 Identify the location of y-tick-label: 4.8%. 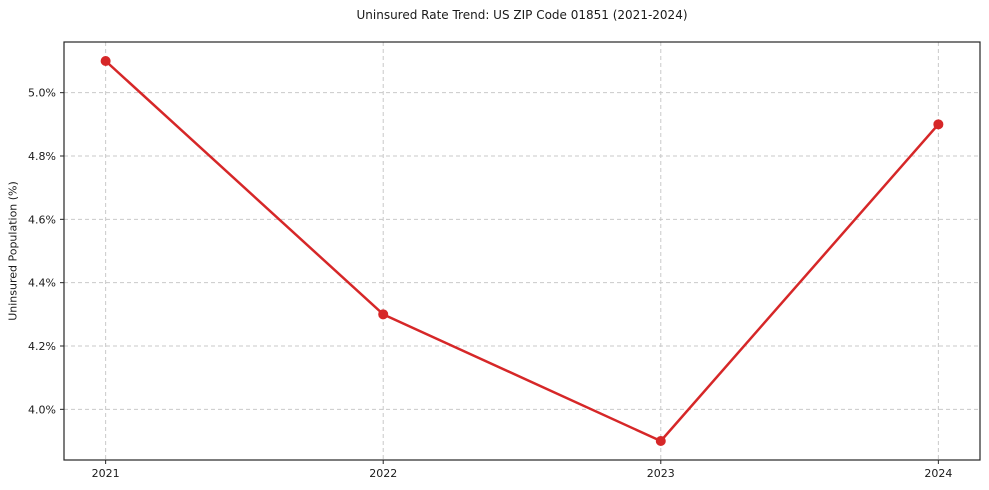
(42, 156).